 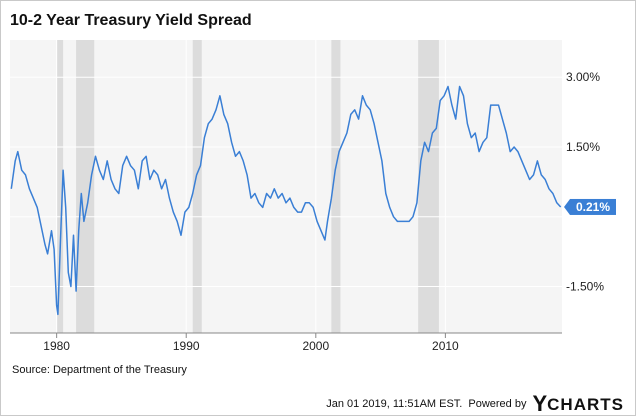 I want to click on ycharts-logo: Y CHARTS, so click(x=578, y=404).